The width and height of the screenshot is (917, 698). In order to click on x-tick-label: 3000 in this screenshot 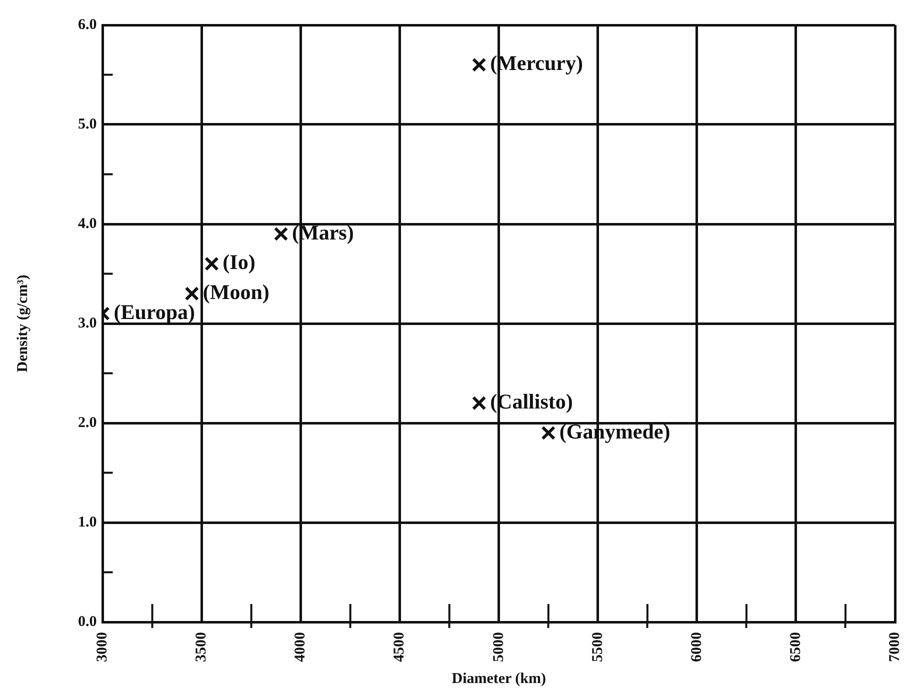, I will do `click(102, 647)`.